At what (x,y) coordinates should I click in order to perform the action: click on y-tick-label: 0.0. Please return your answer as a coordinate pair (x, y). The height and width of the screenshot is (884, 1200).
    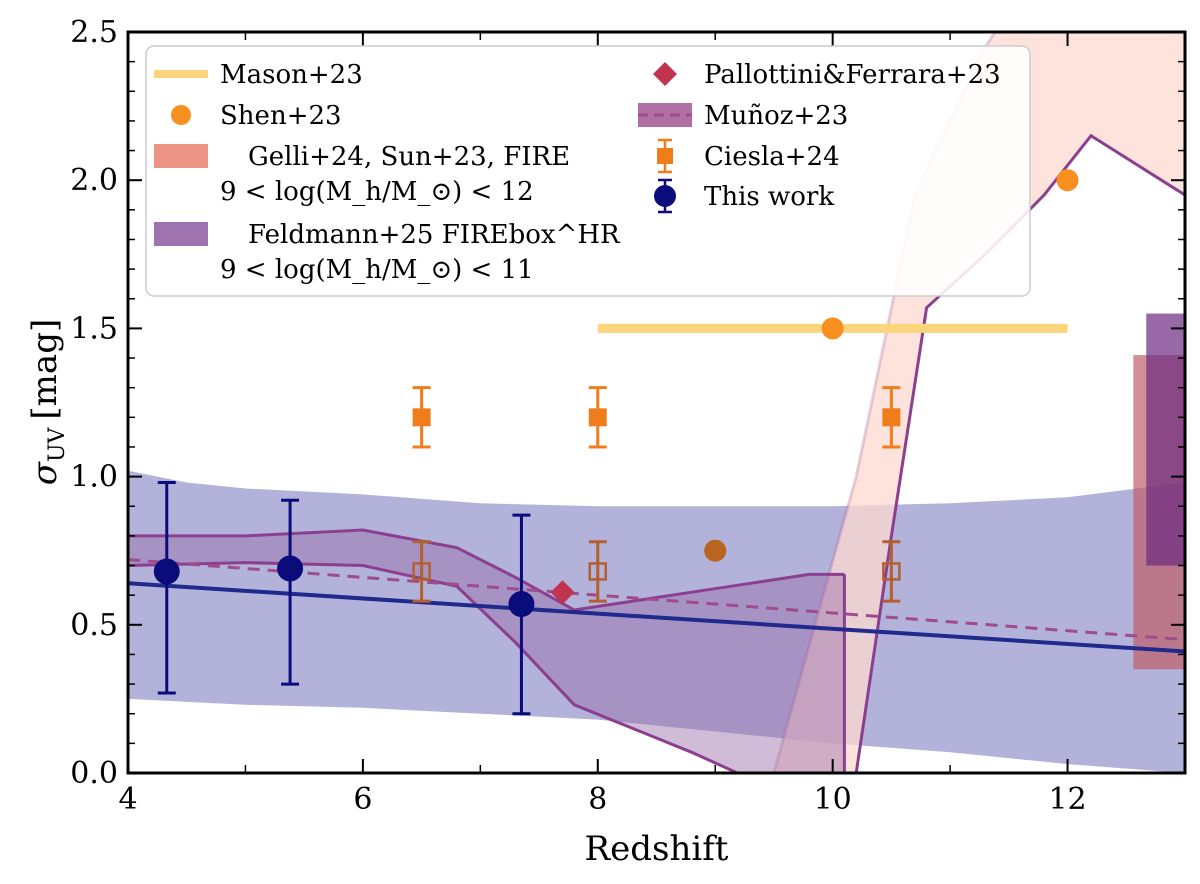
    Looking at the image, I should click on (94, 773).